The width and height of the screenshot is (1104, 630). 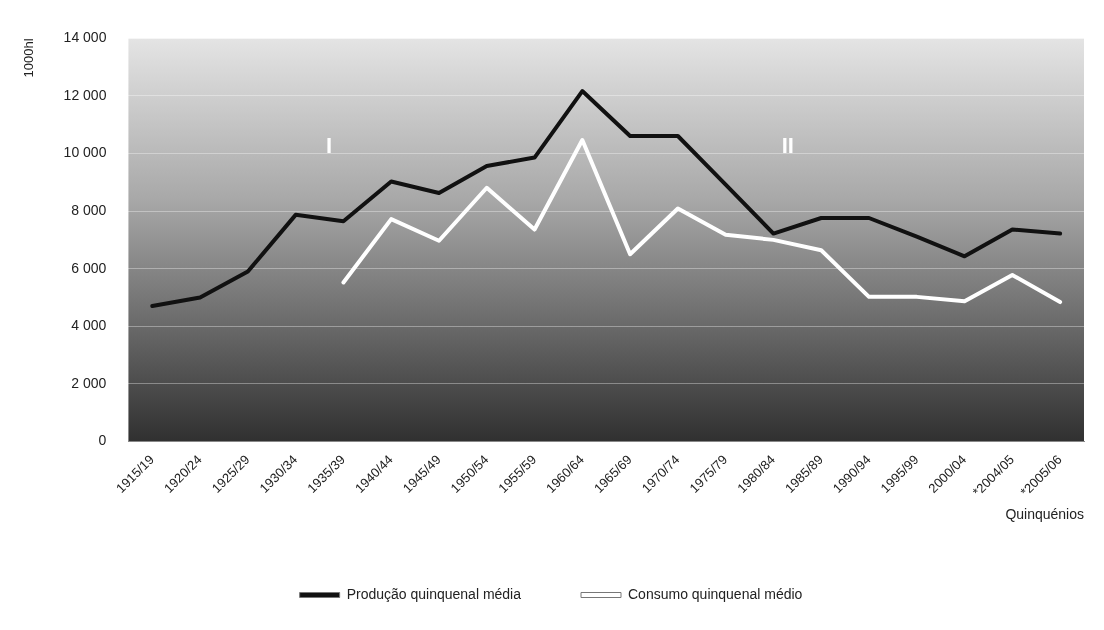 What do you see at coordinates (434, 593) in the screenshot?
I see `legend-label: Produção quinquenal média` at bounding box center [434, 593].